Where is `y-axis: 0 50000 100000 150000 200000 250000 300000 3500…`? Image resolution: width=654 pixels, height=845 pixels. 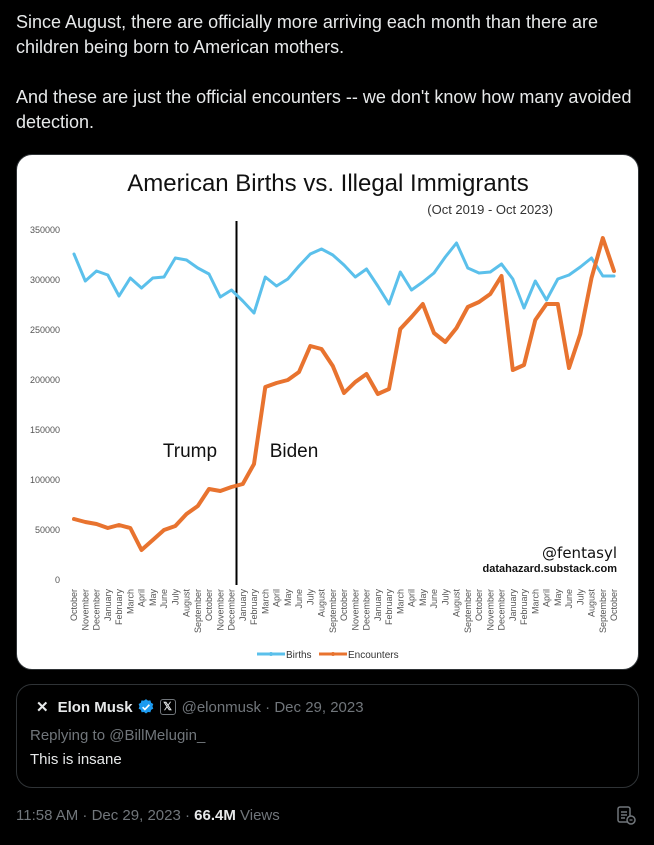 y-axis: 0 50000 100000 150000 200000 250000 300000 3500… is located at coordinates (45, 405).